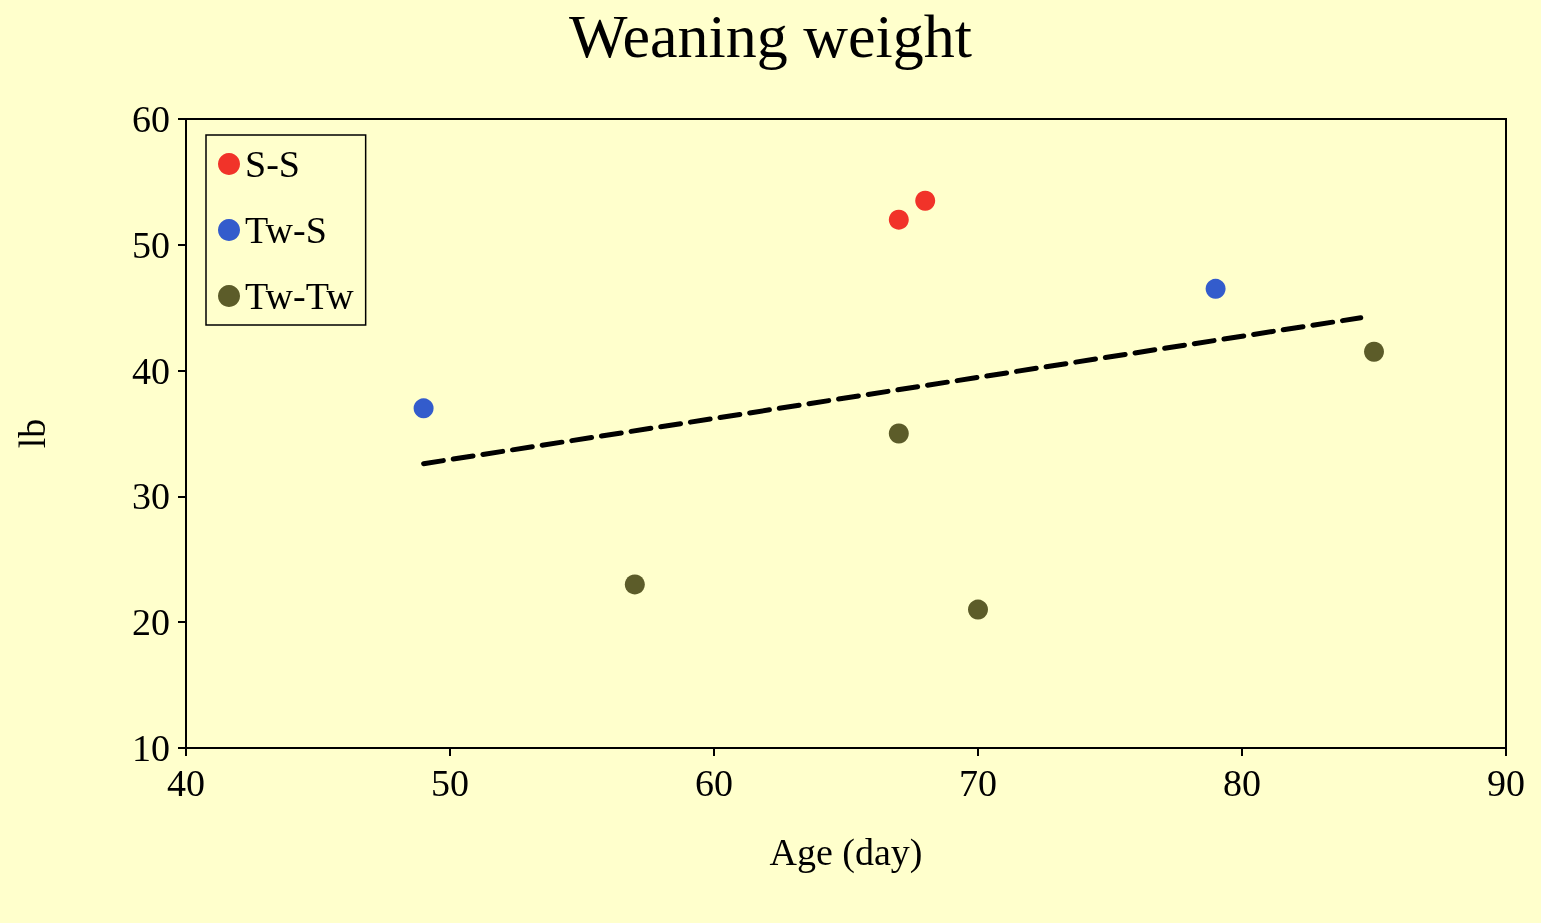 The width and height of the screenshot is (1541, 923). Describe the element at coordinates (151, 622) in the screenshot. I see `y-tick-label: 20` at that location.